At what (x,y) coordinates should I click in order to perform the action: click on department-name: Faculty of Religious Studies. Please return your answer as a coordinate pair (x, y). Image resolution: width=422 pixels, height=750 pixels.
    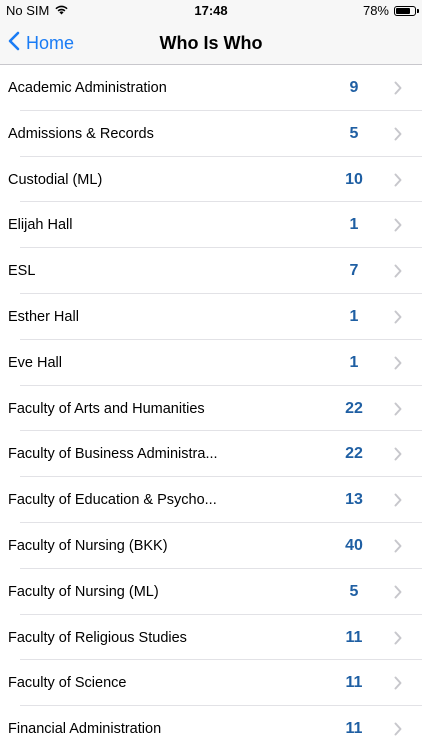
    Looking at the image, I should click on (97, 637).